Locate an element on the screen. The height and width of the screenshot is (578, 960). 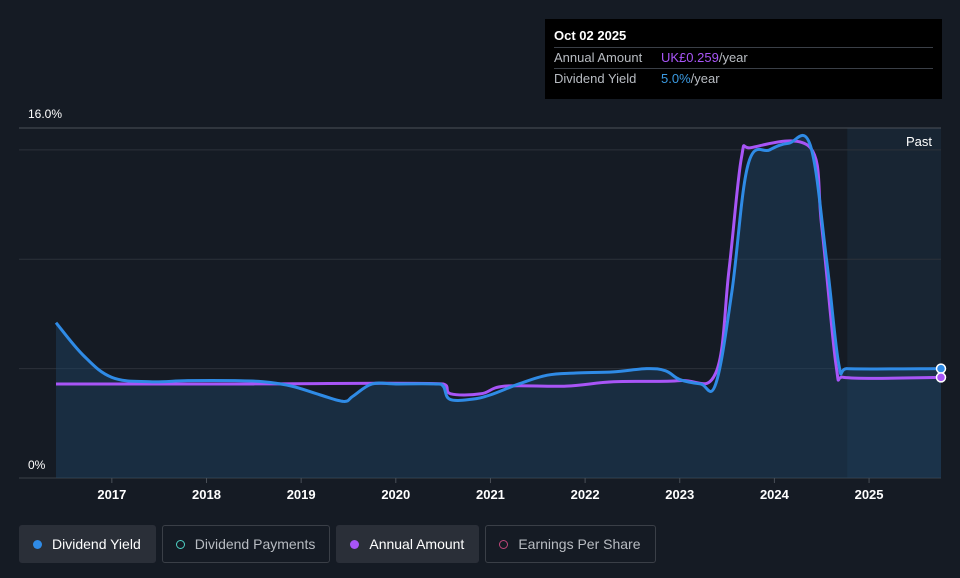
tooltip-label: Dividend Yield is located at coordinates (595, 78).